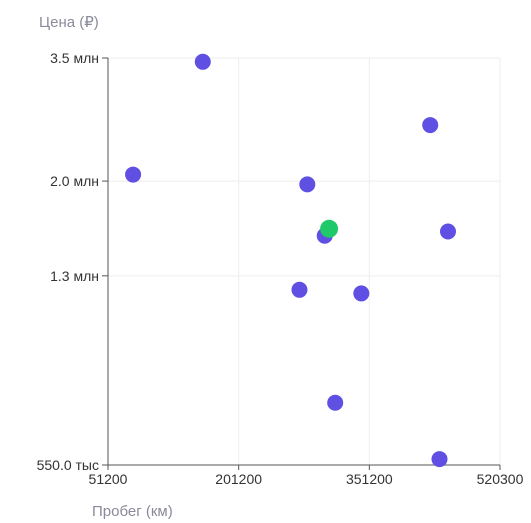 This screenshot has height=523, width=531. I want to click on x-tick-label: 351200, so click(369, 479).